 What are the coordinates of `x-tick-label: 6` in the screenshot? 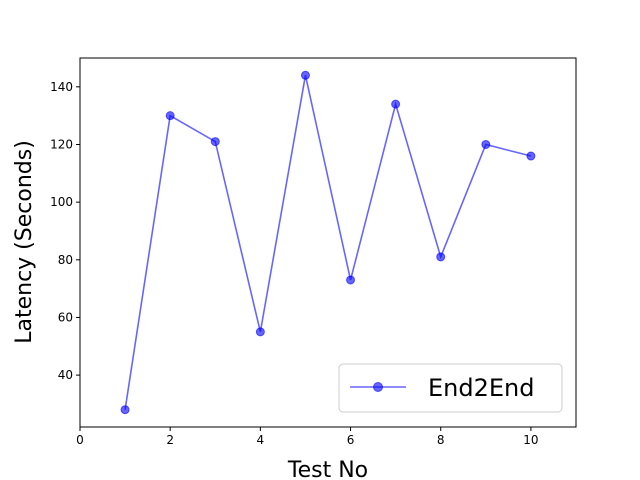 It's located at (351, 440).